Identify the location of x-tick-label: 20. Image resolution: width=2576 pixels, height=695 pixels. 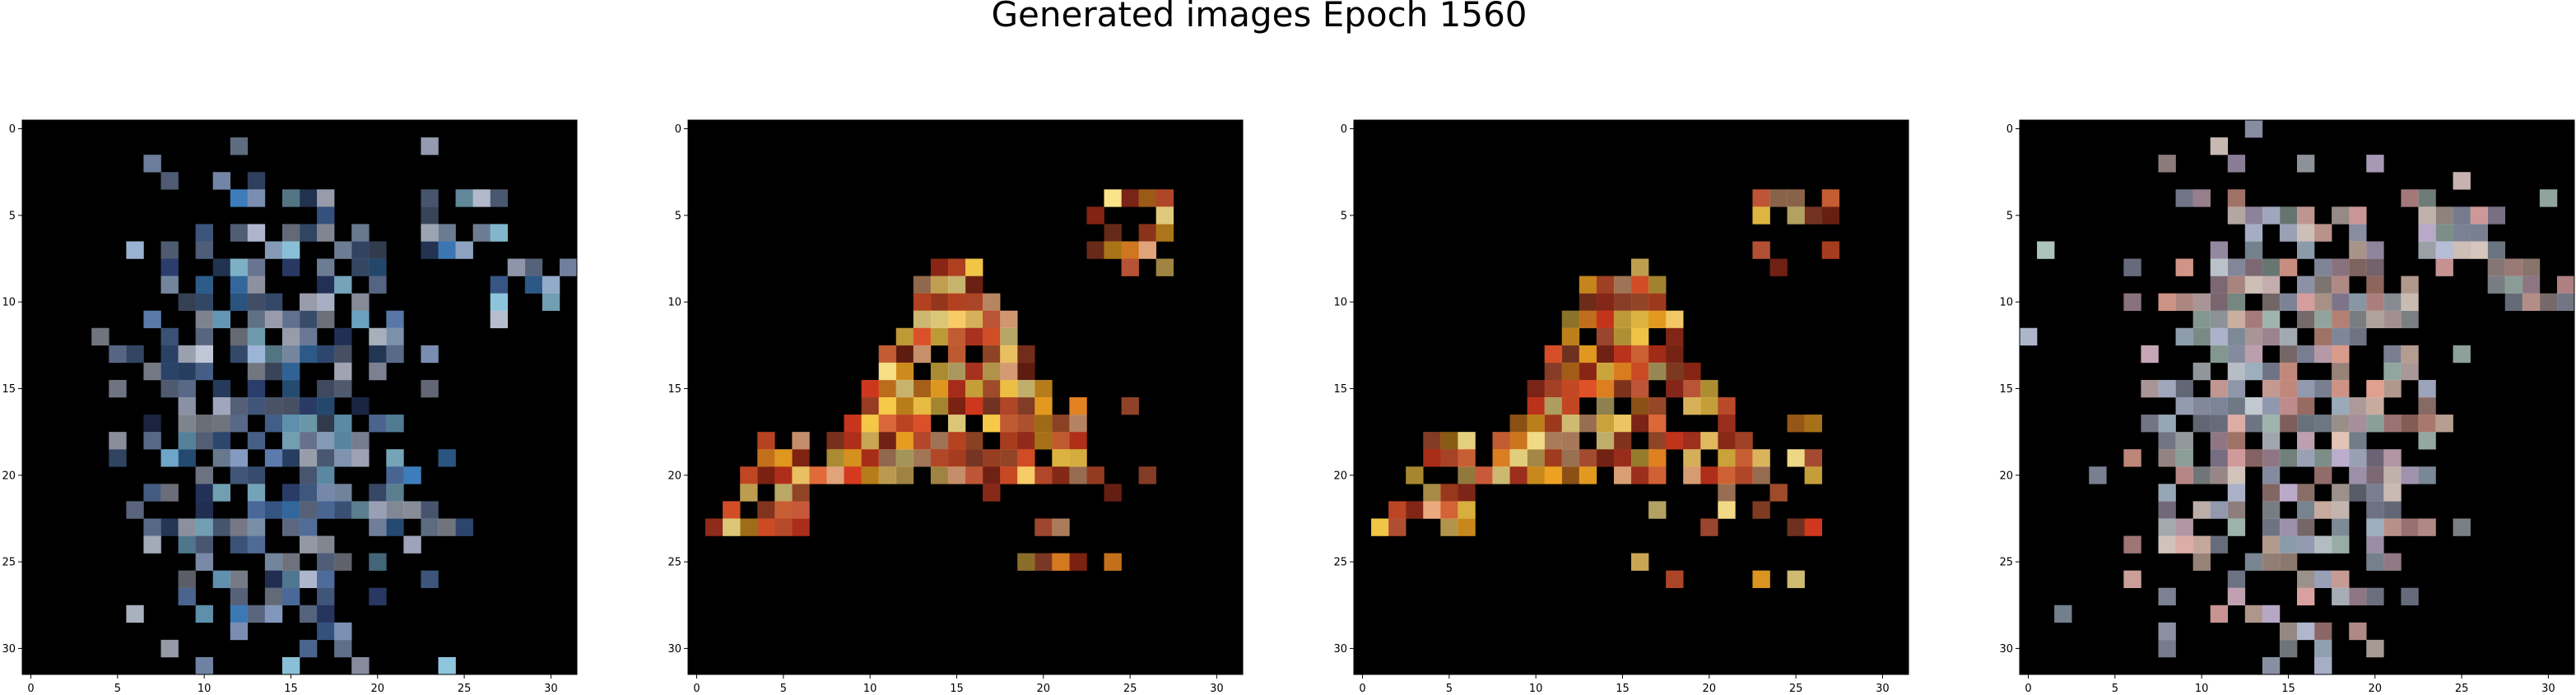
(2376, 689).